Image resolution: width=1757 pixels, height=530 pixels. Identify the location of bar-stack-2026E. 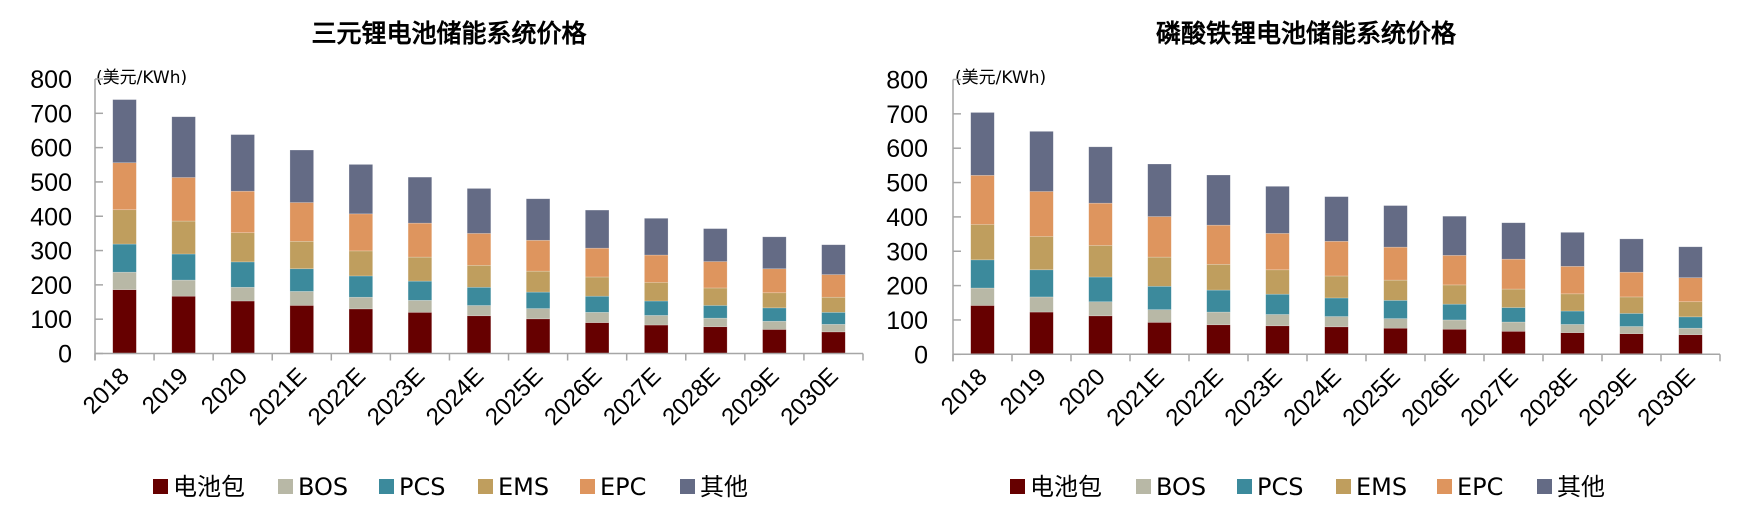
(1454, 285).